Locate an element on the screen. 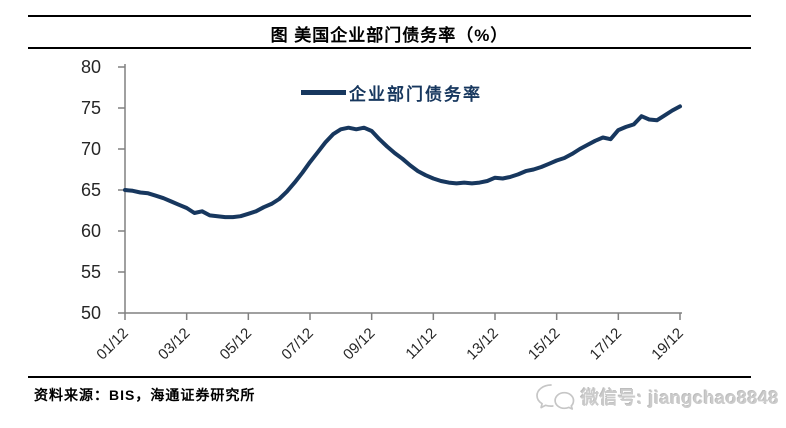 This screenshot has height=428, width=786. y-tick-label: 65 is located at coordinates (91, 190).